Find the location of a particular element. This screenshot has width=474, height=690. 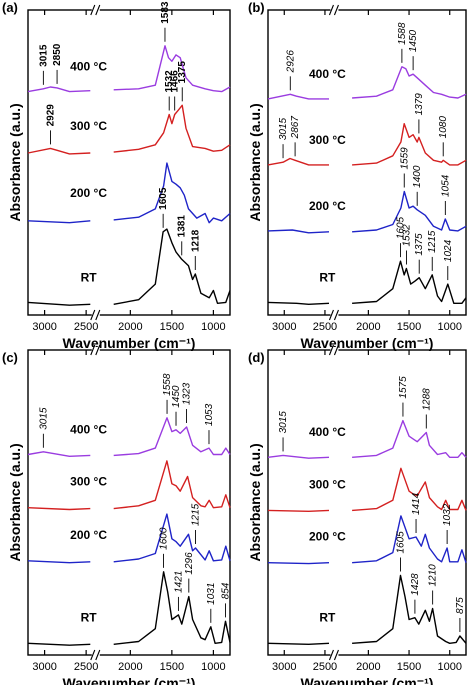

peak-label: 3015 is located at coordinates (43, 55).